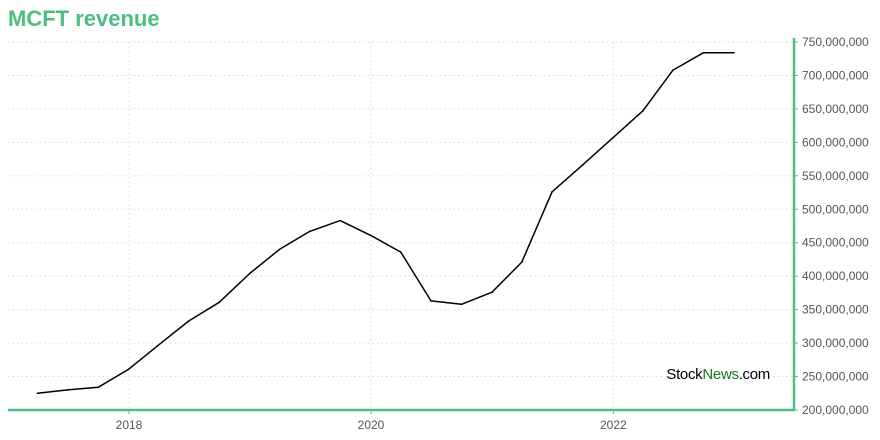  What do you see at coordinates (754, 374) in the screenshot?
I see `watermark-part-com: .com` at bounding box center [754, 374].